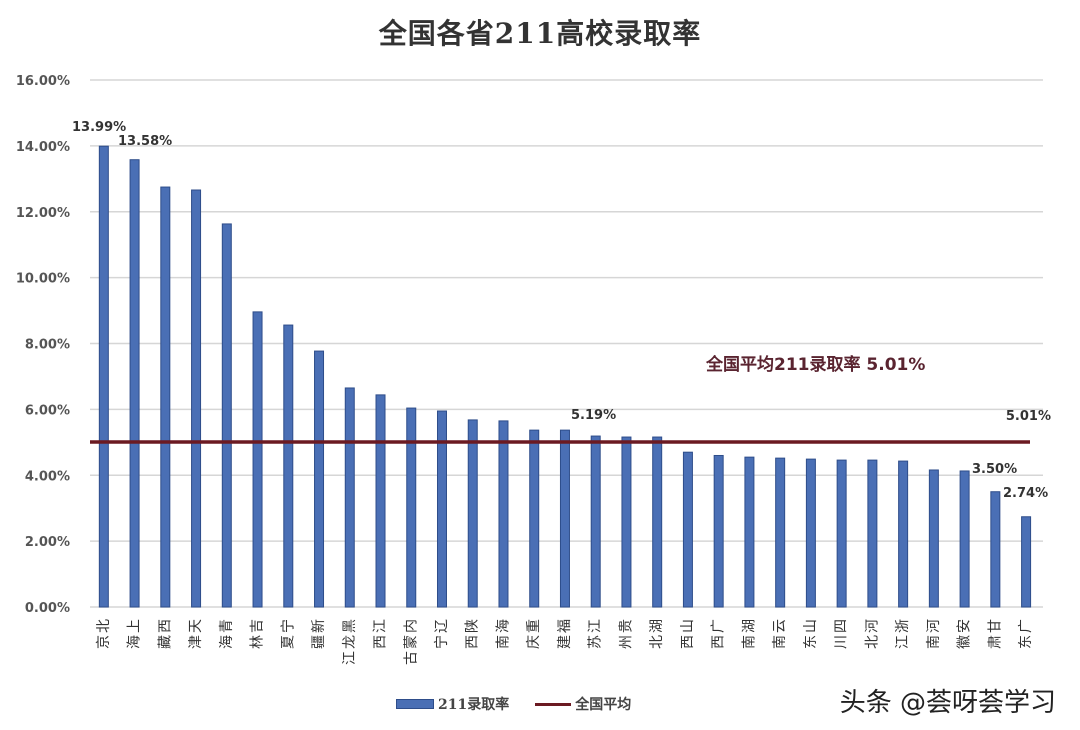 The image size is (1080, 730). I want to click on legend-bar-swatch, so click(415, 704).